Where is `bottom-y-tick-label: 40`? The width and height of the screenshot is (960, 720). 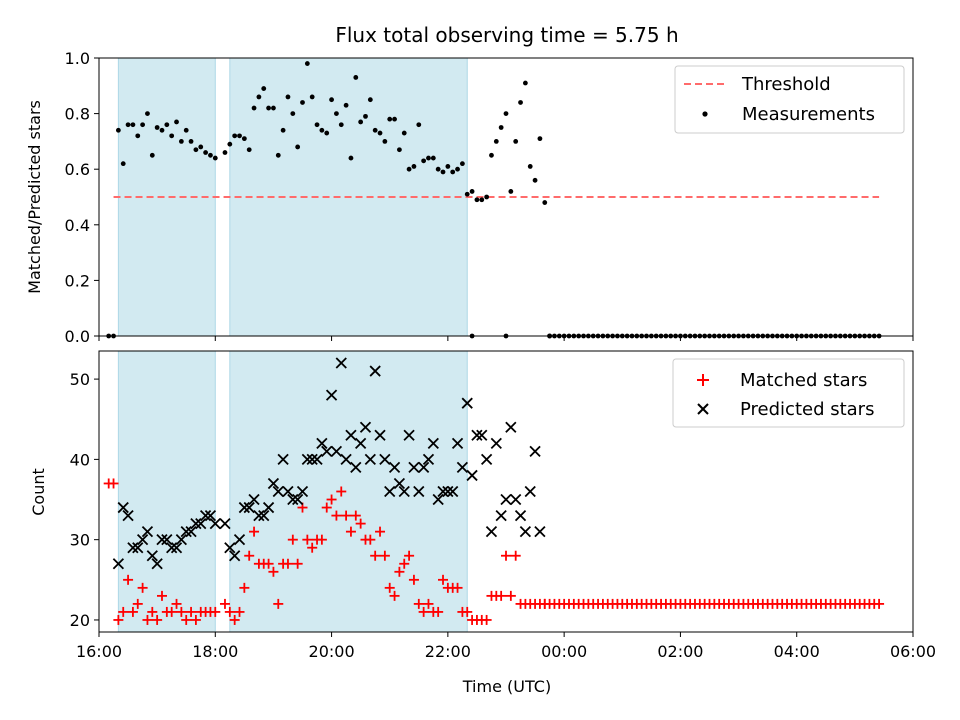
bottom-y-tick-label: 40 is located at coordinates (80, 459).